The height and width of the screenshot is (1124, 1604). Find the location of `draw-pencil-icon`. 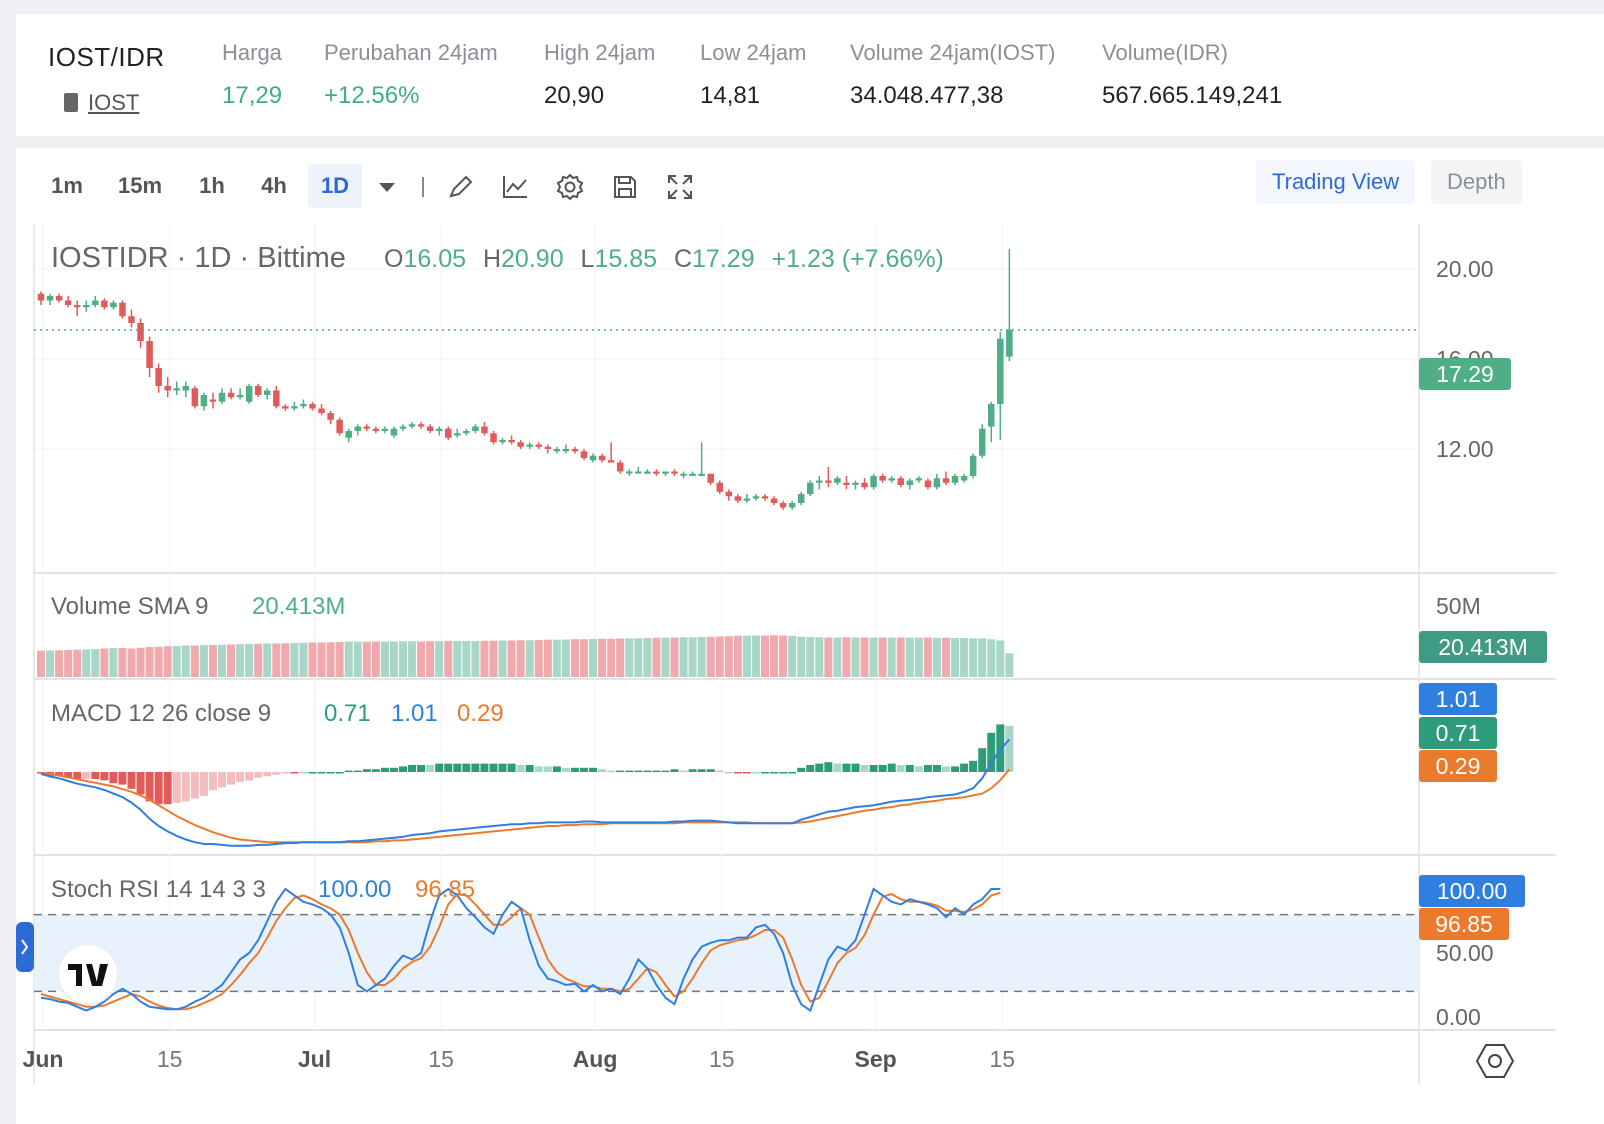

draw-pencil-icon is located at coordinates (461, 187).